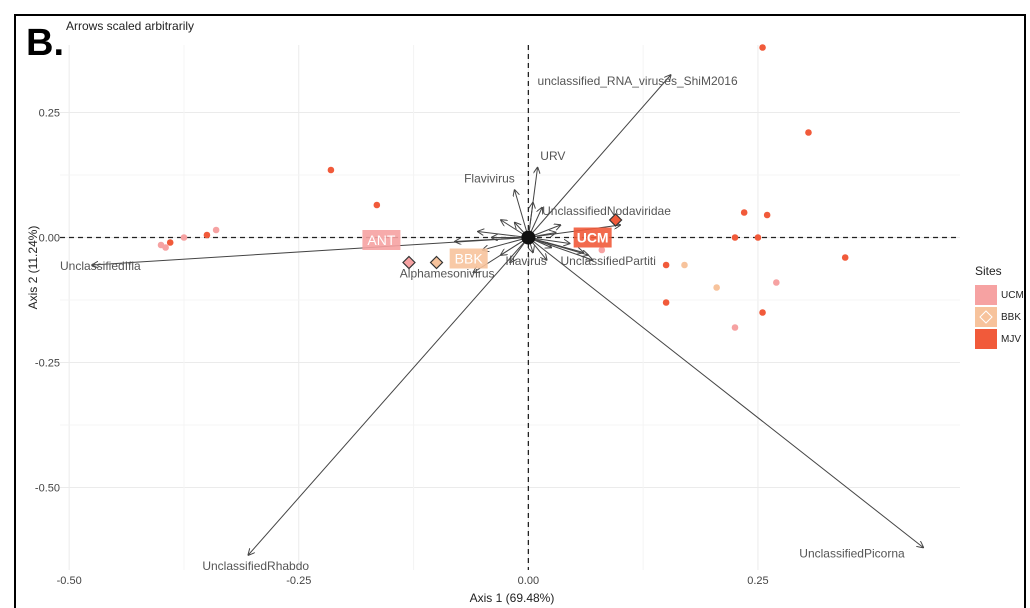 The height and width of the screenshot is (608, 1030). I want to click on arrow-label: Iflavirus, so click(525, 261).